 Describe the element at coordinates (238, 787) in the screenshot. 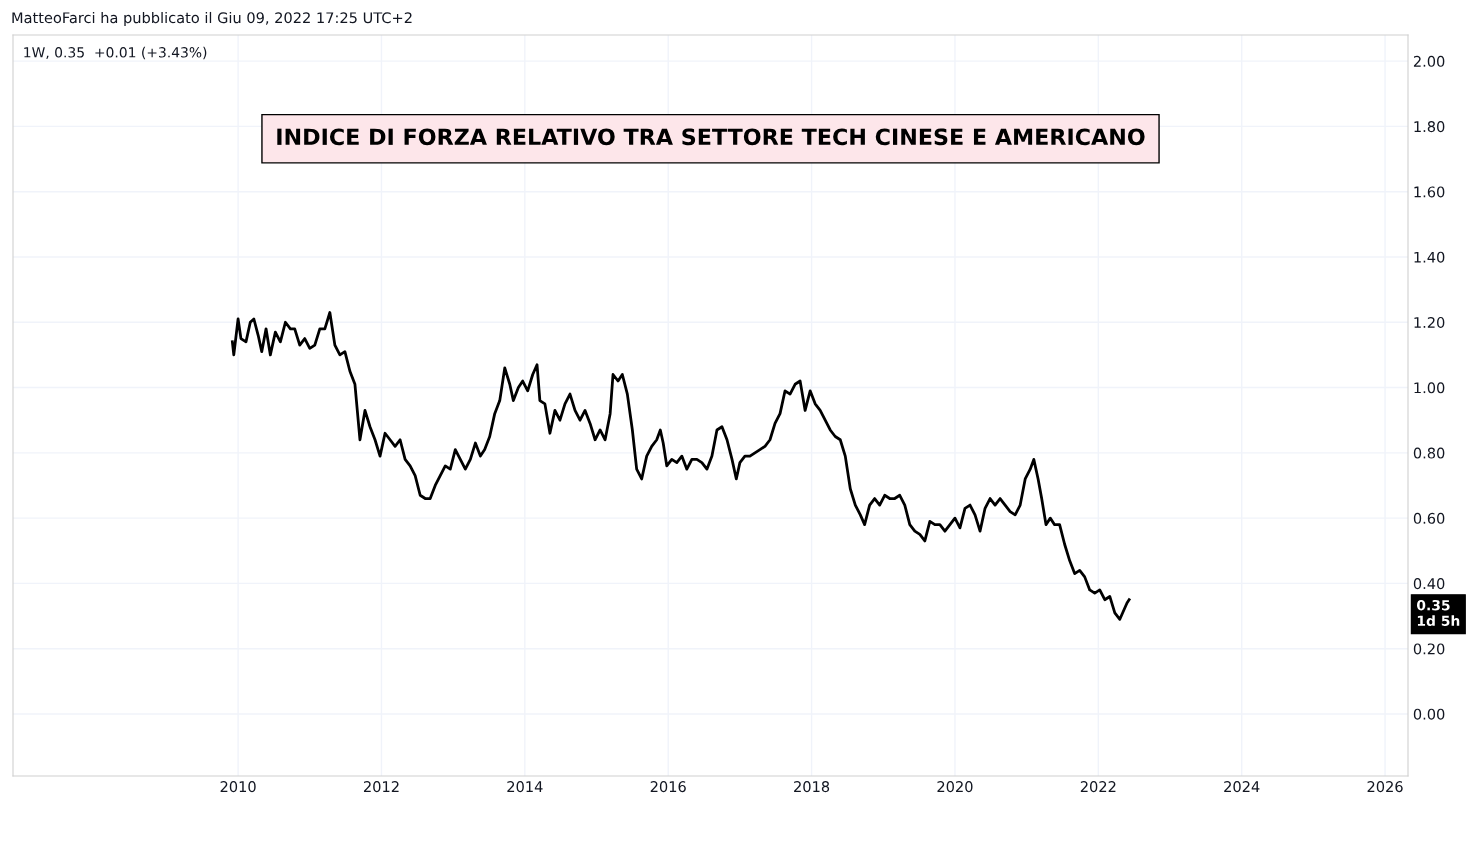

I see `x-tick-label: 2010` at that location.